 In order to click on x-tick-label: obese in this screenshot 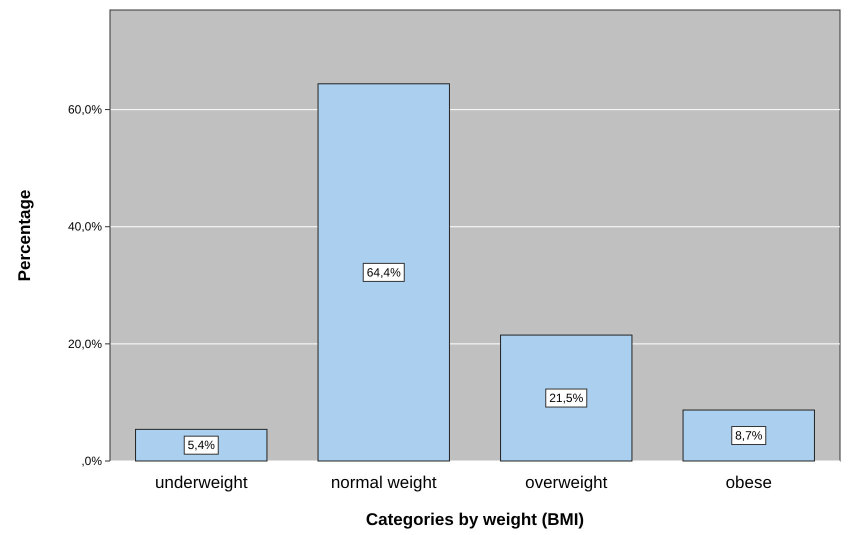, I will do `click(749, 482)`.